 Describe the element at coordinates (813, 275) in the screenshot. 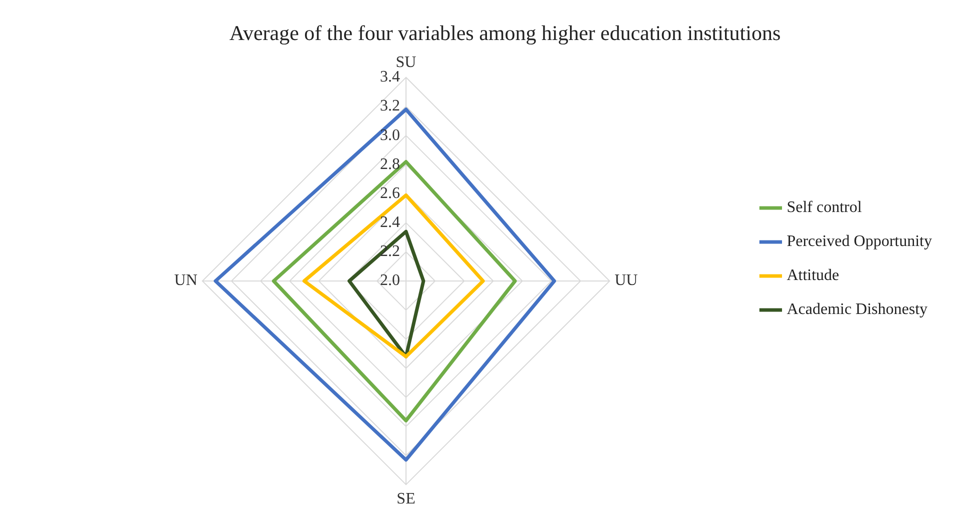

I see `legend-label: Attitude` at that location.